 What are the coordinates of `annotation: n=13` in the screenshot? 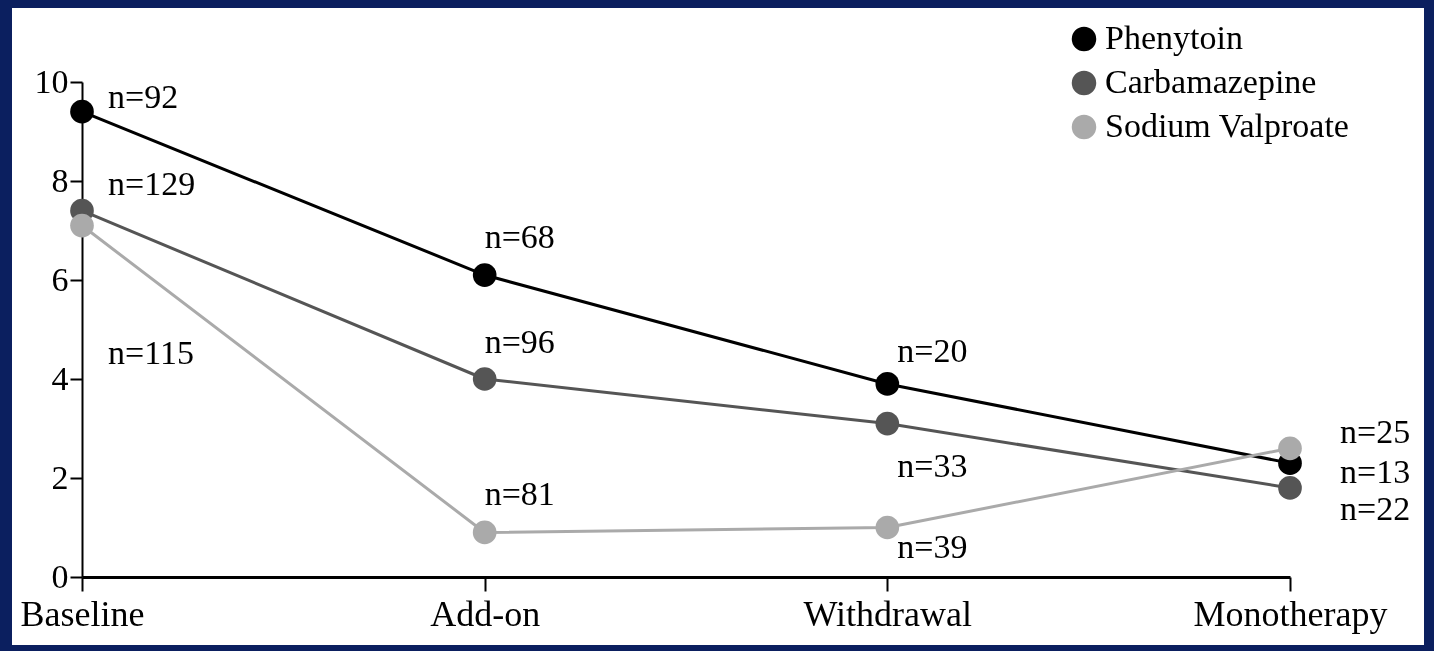 It's located at (1375, 472).